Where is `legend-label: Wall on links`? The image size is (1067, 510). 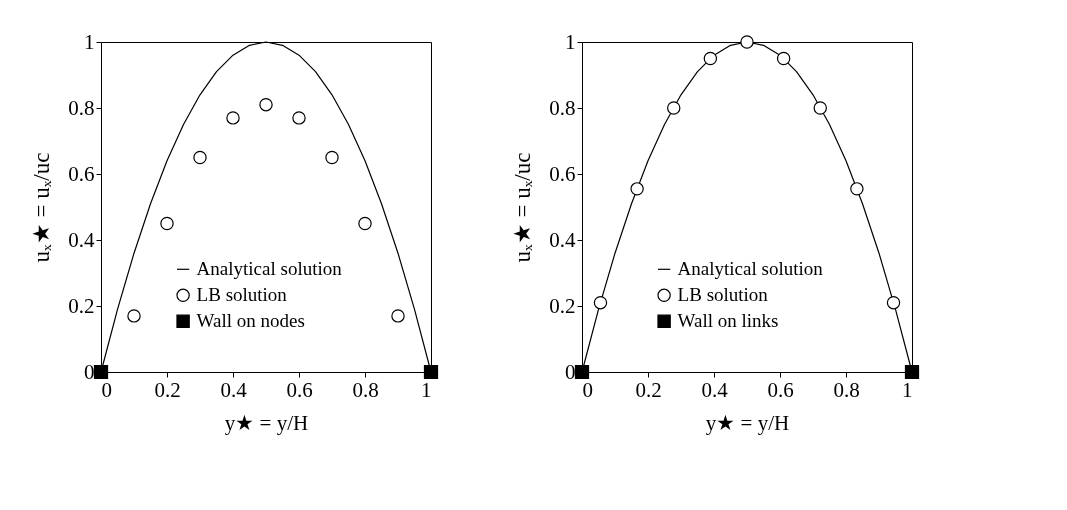
legend-label: Wall on links is located at coordinates (728, 321).